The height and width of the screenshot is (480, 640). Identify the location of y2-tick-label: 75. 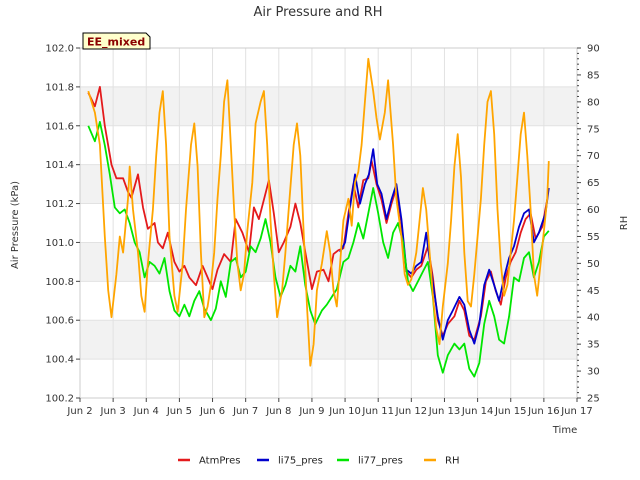
(593, 129).